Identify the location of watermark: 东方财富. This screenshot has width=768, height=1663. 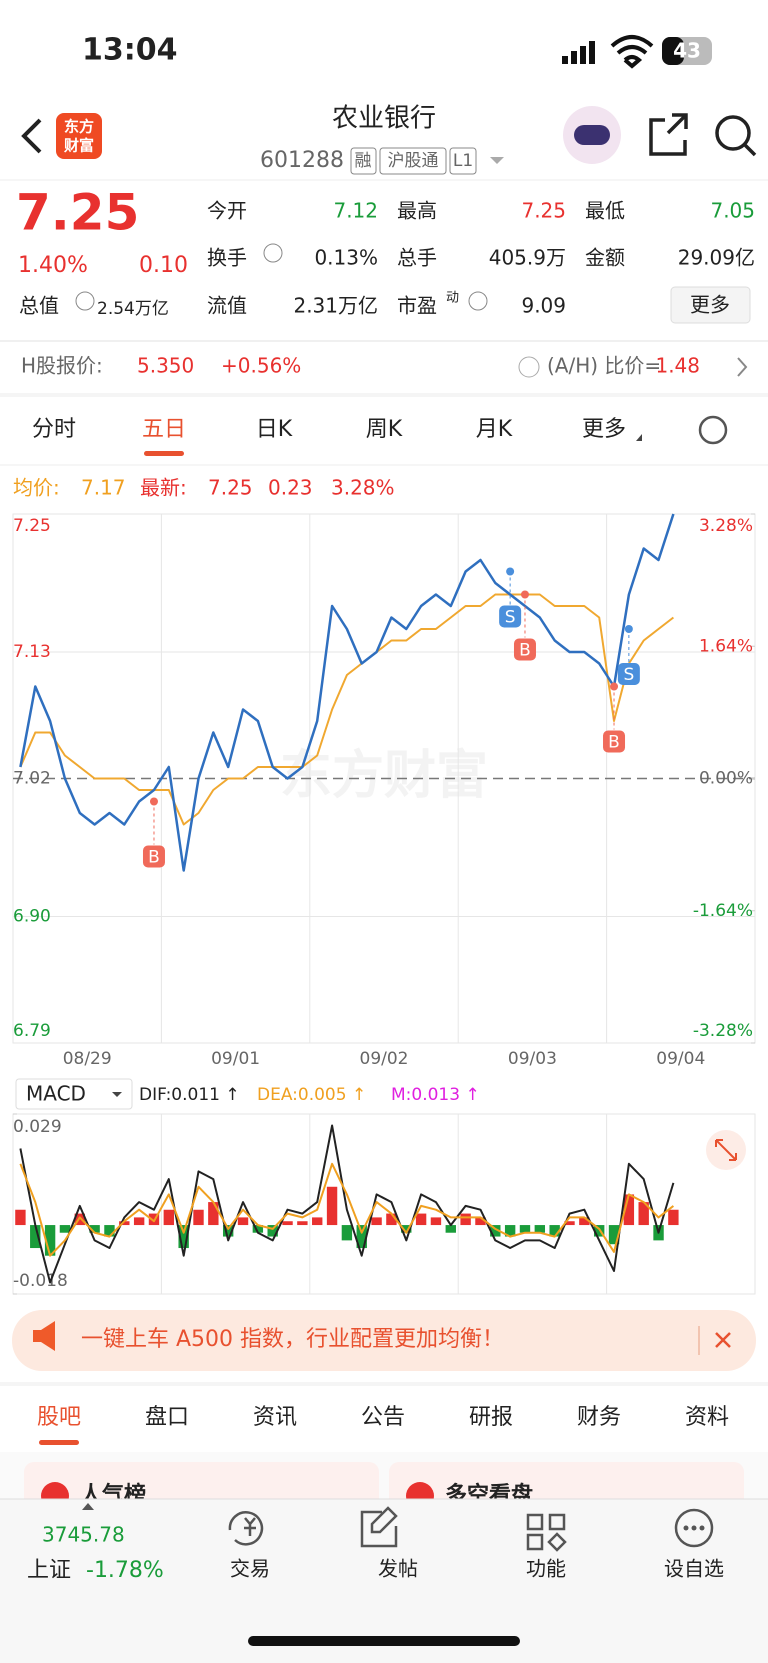
(384, 776).